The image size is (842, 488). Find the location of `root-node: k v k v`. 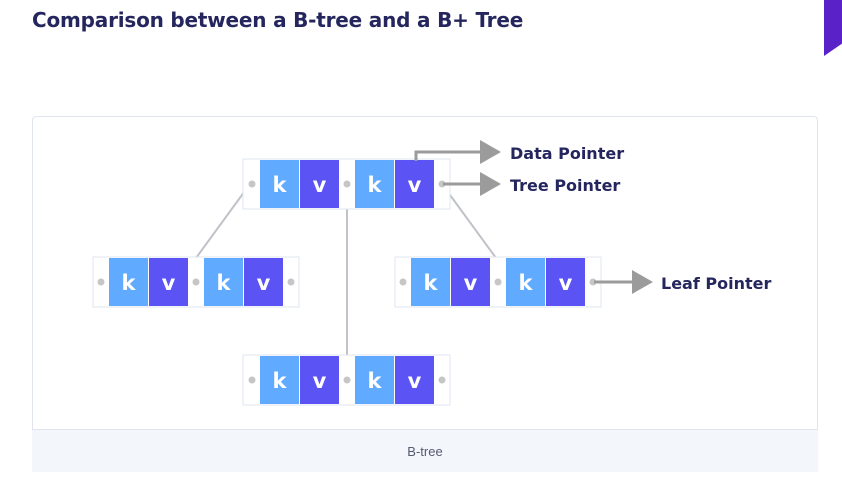

root-node: k v k v is located at coordinates (346, 184).